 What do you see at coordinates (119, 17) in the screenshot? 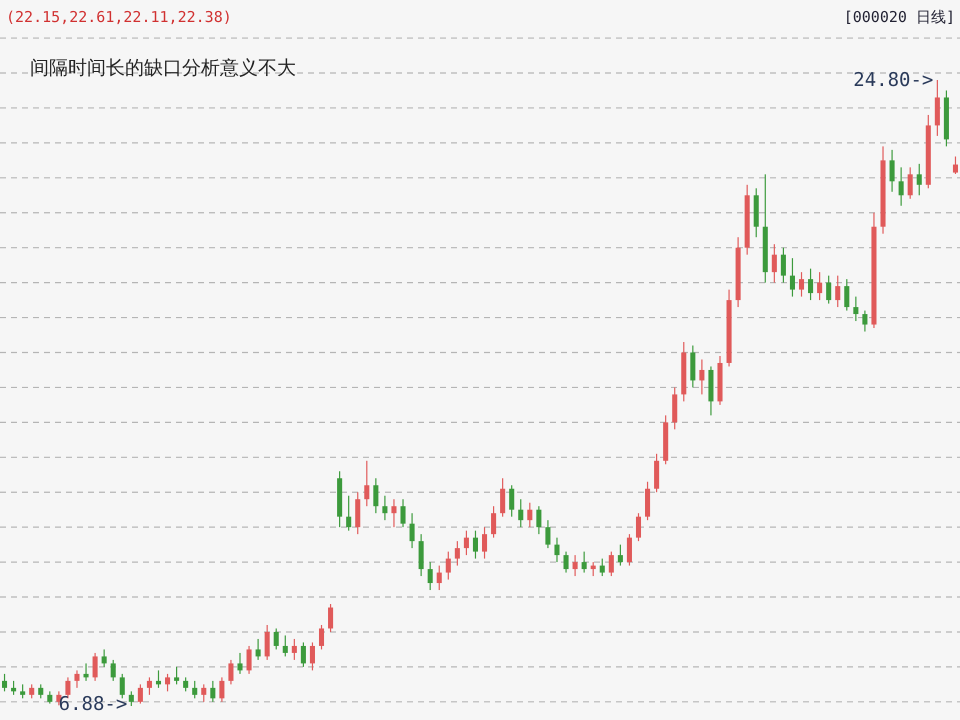
I see `annotation: (22.15,22.61,22.11,22.38)` at bounding box center [119, 17].